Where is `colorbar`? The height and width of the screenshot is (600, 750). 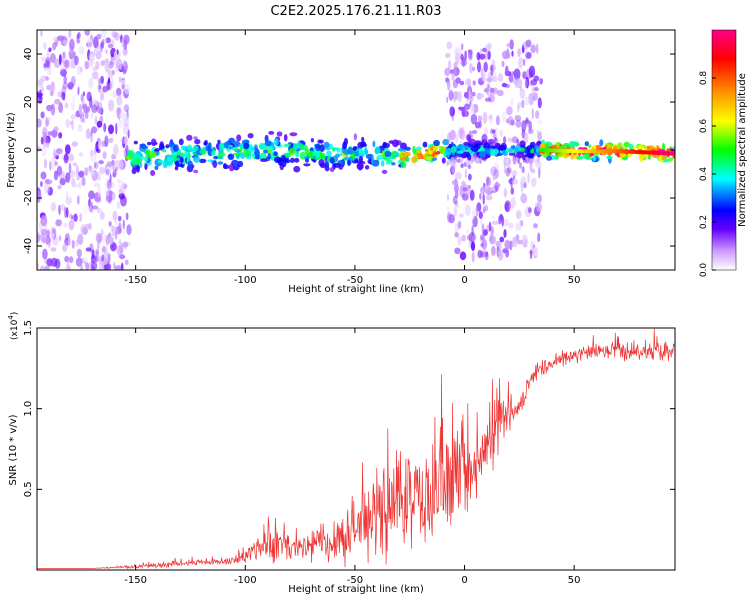
colorbar is located at coordinates (724, 150).